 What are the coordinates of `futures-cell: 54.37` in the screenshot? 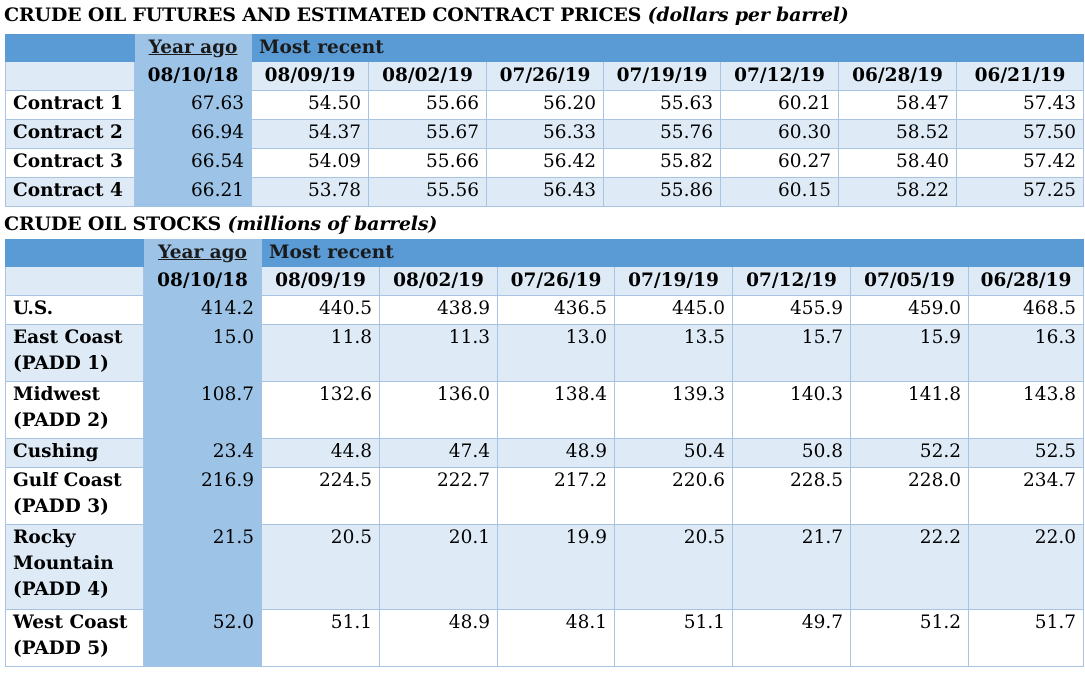 It's located at (310, 134).